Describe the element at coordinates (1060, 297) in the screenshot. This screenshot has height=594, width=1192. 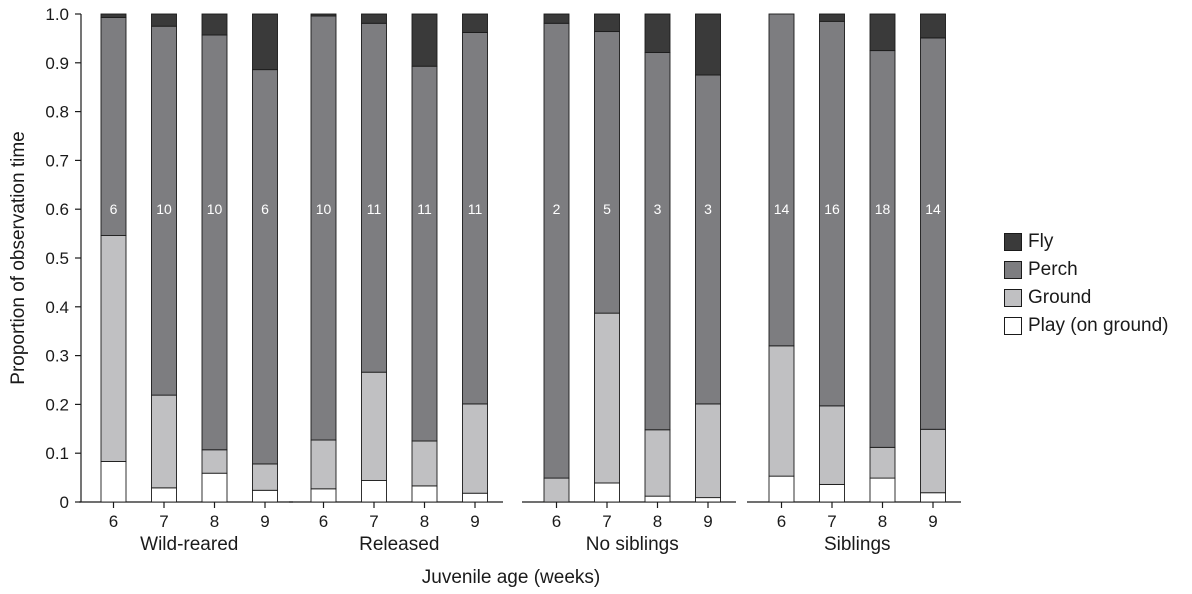
I see `legend-label-ground: Ground` at that location.